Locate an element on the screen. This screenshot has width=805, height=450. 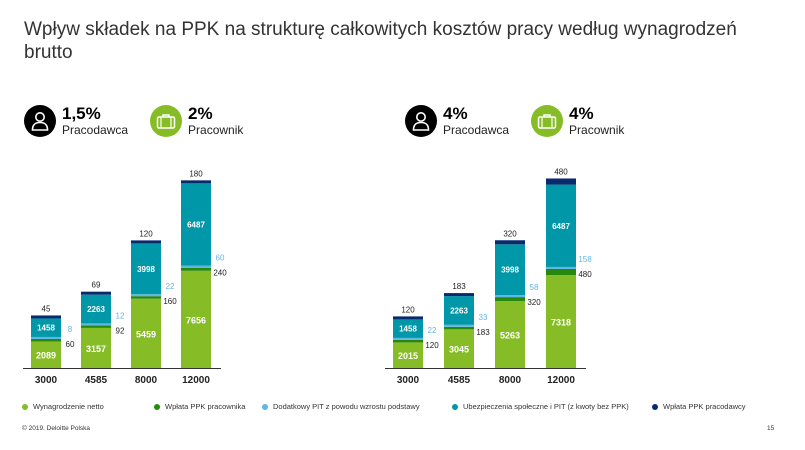
page-number: 15 is located at coordinates (771, 428).